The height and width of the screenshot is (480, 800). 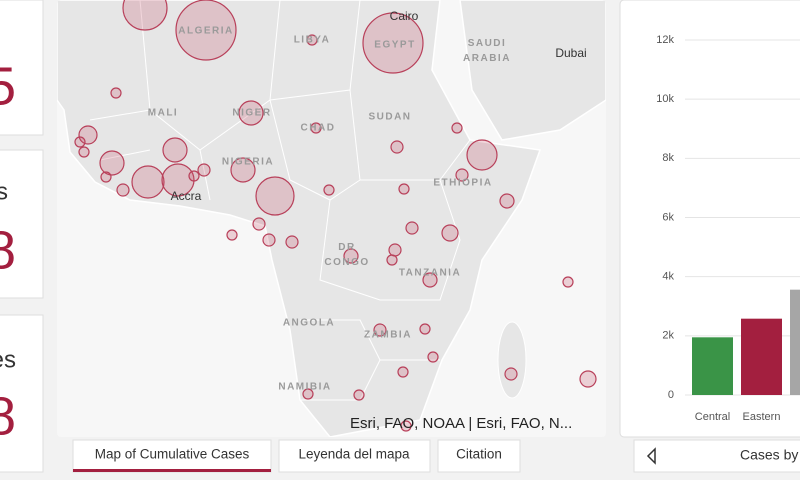 What do you see at coordinates (762, 417) in the screenshot?
I see `x-tick-label: Eastern` at bounding box center [762, 417].